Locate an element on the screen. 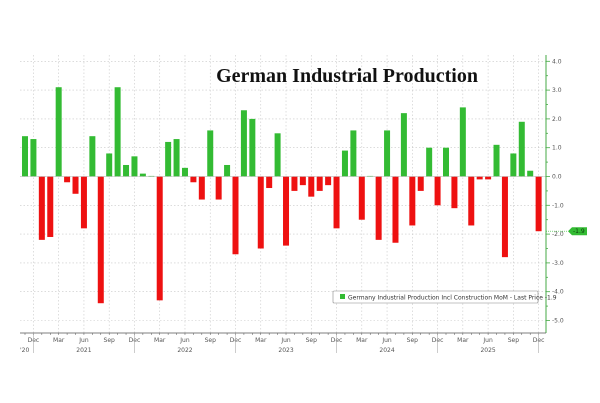 The width and height of the screenshot is (600, 403). bar-nov-2021 is located at coordinates (126, 170).